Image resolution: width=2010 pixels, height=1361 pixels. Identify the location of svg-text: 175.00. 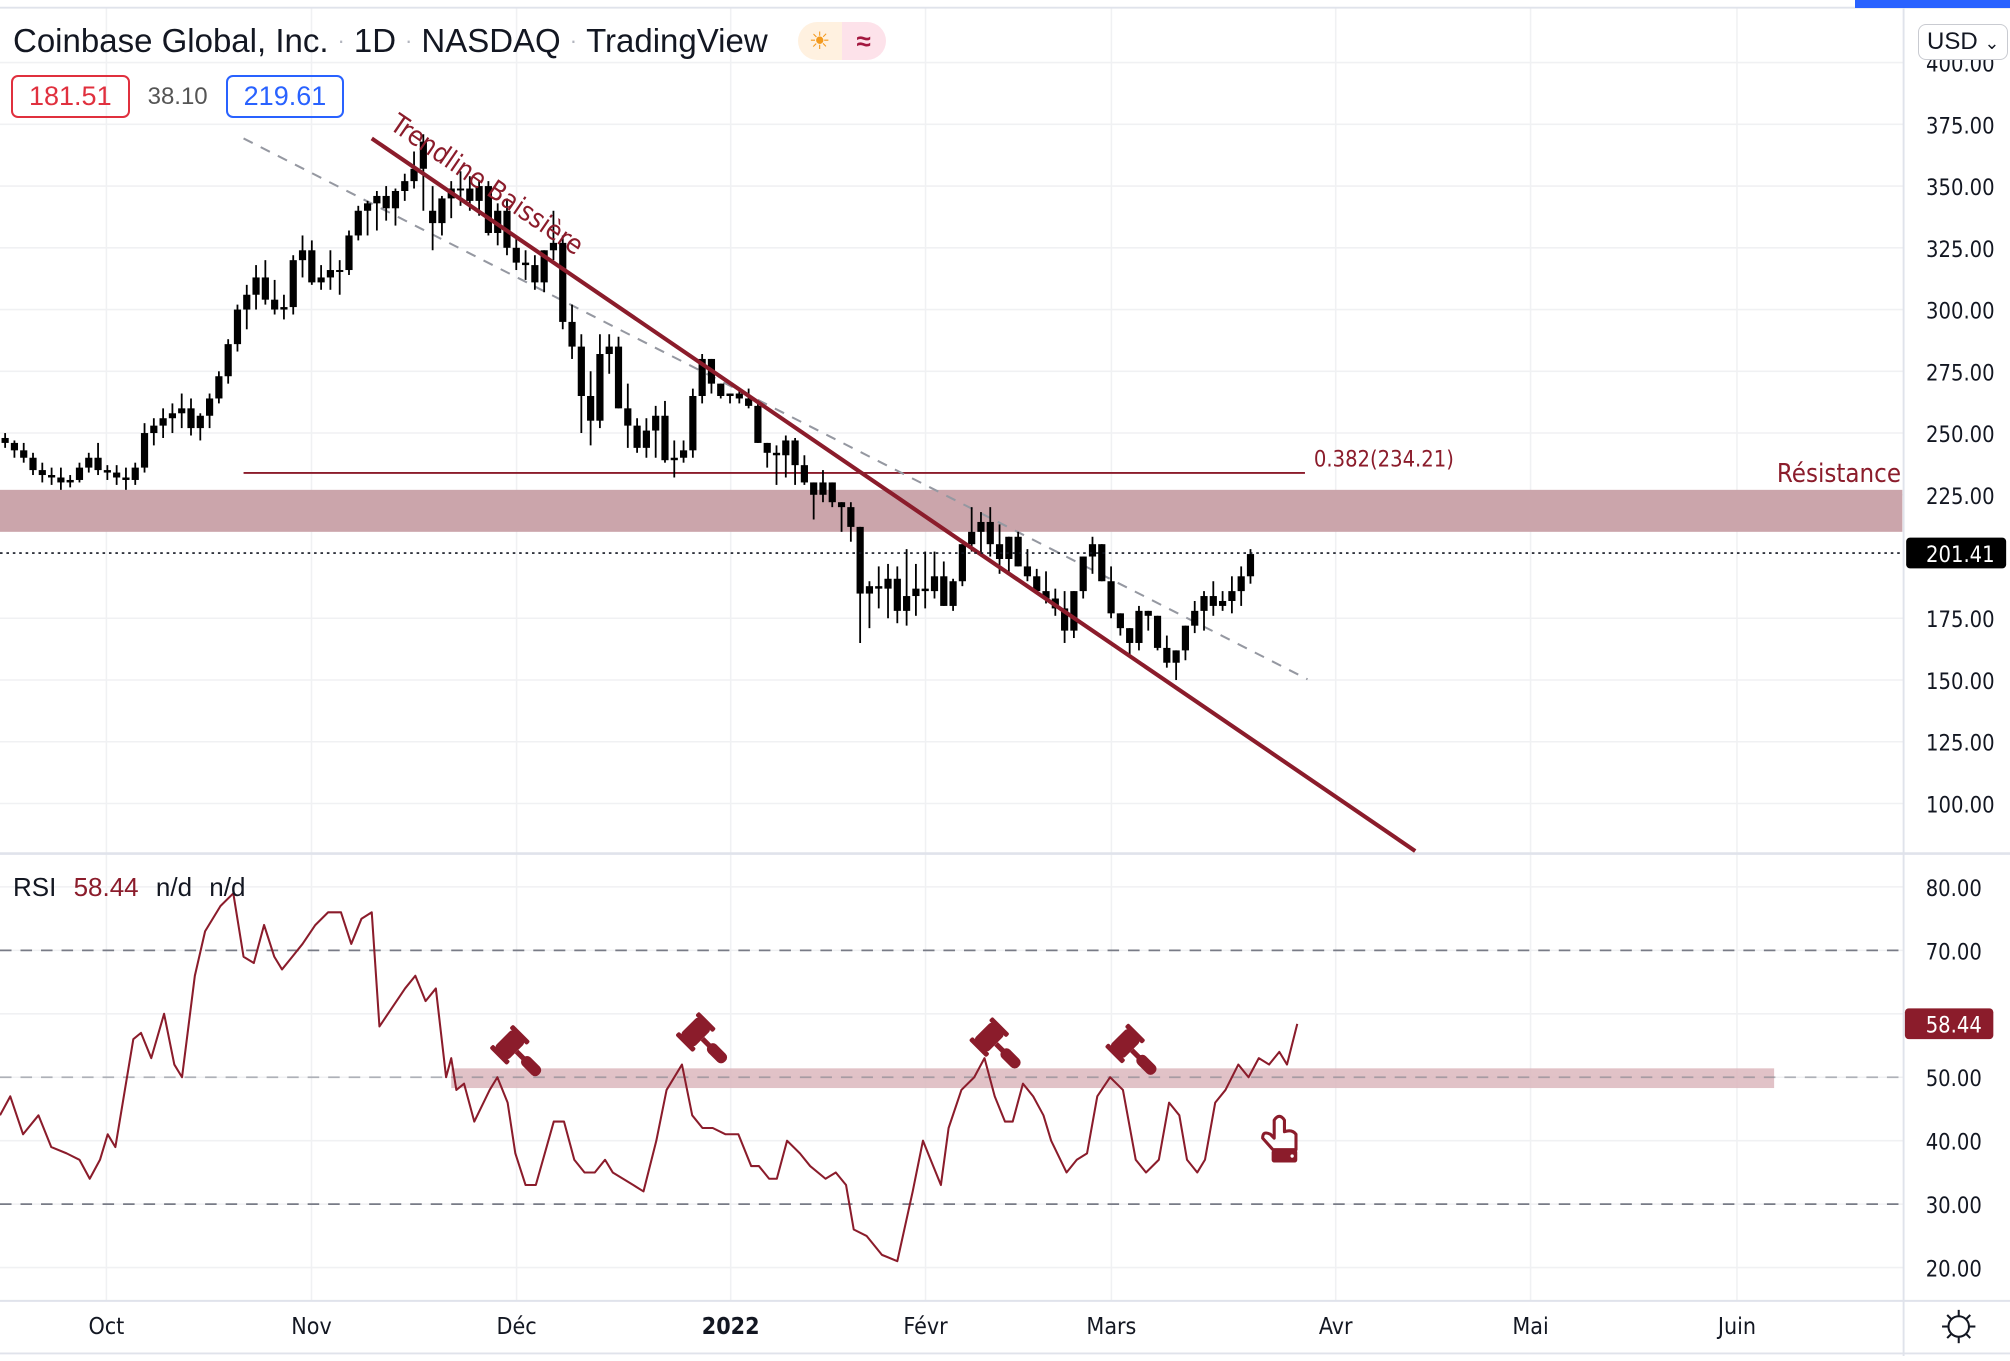
(1960, 620).